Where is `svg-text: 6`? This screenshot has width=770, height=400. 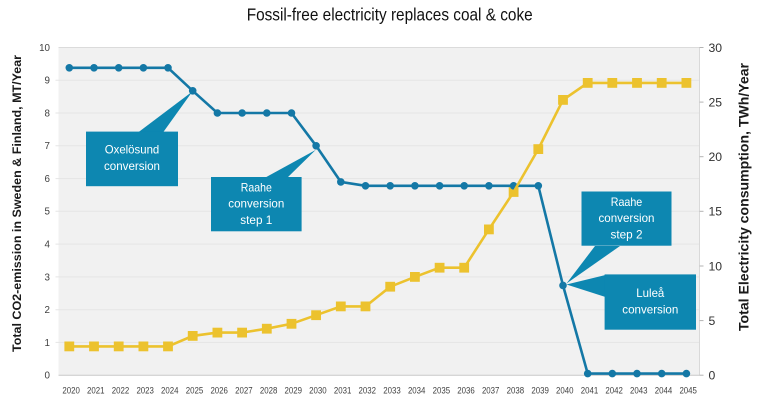
svg-text: 6 is located at coordinates (48, 179).